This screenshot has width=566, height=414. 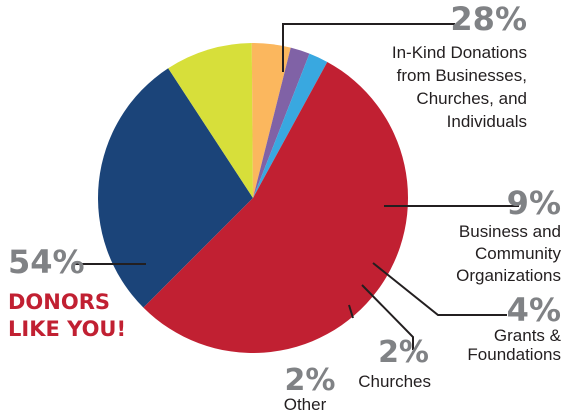 What do you see at coordinates (487, 121) in the screenshot?
I see `inkind-label-line-4: Individuals` at bounding box center [487, 121].